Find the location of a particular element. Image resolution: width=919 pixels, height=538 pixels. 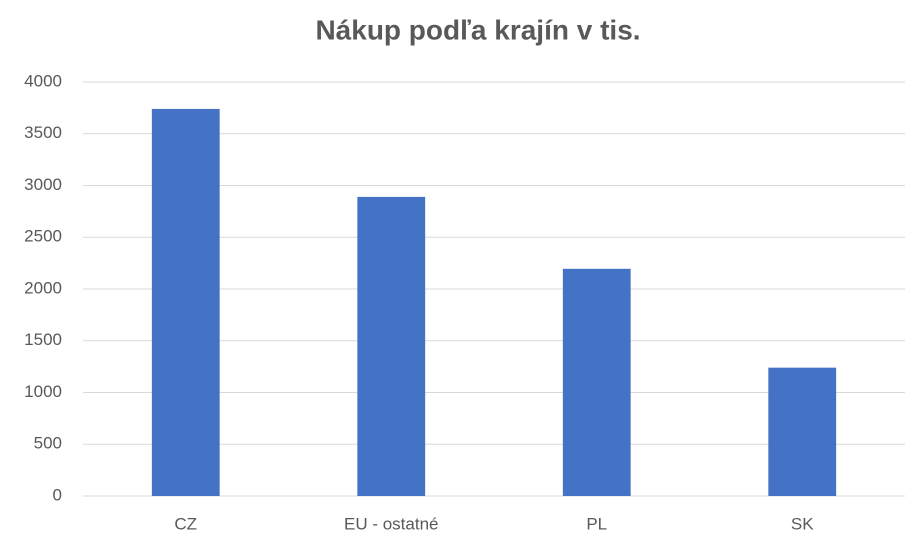

y-tick-label: 500 is located at coordinates (48, 443).